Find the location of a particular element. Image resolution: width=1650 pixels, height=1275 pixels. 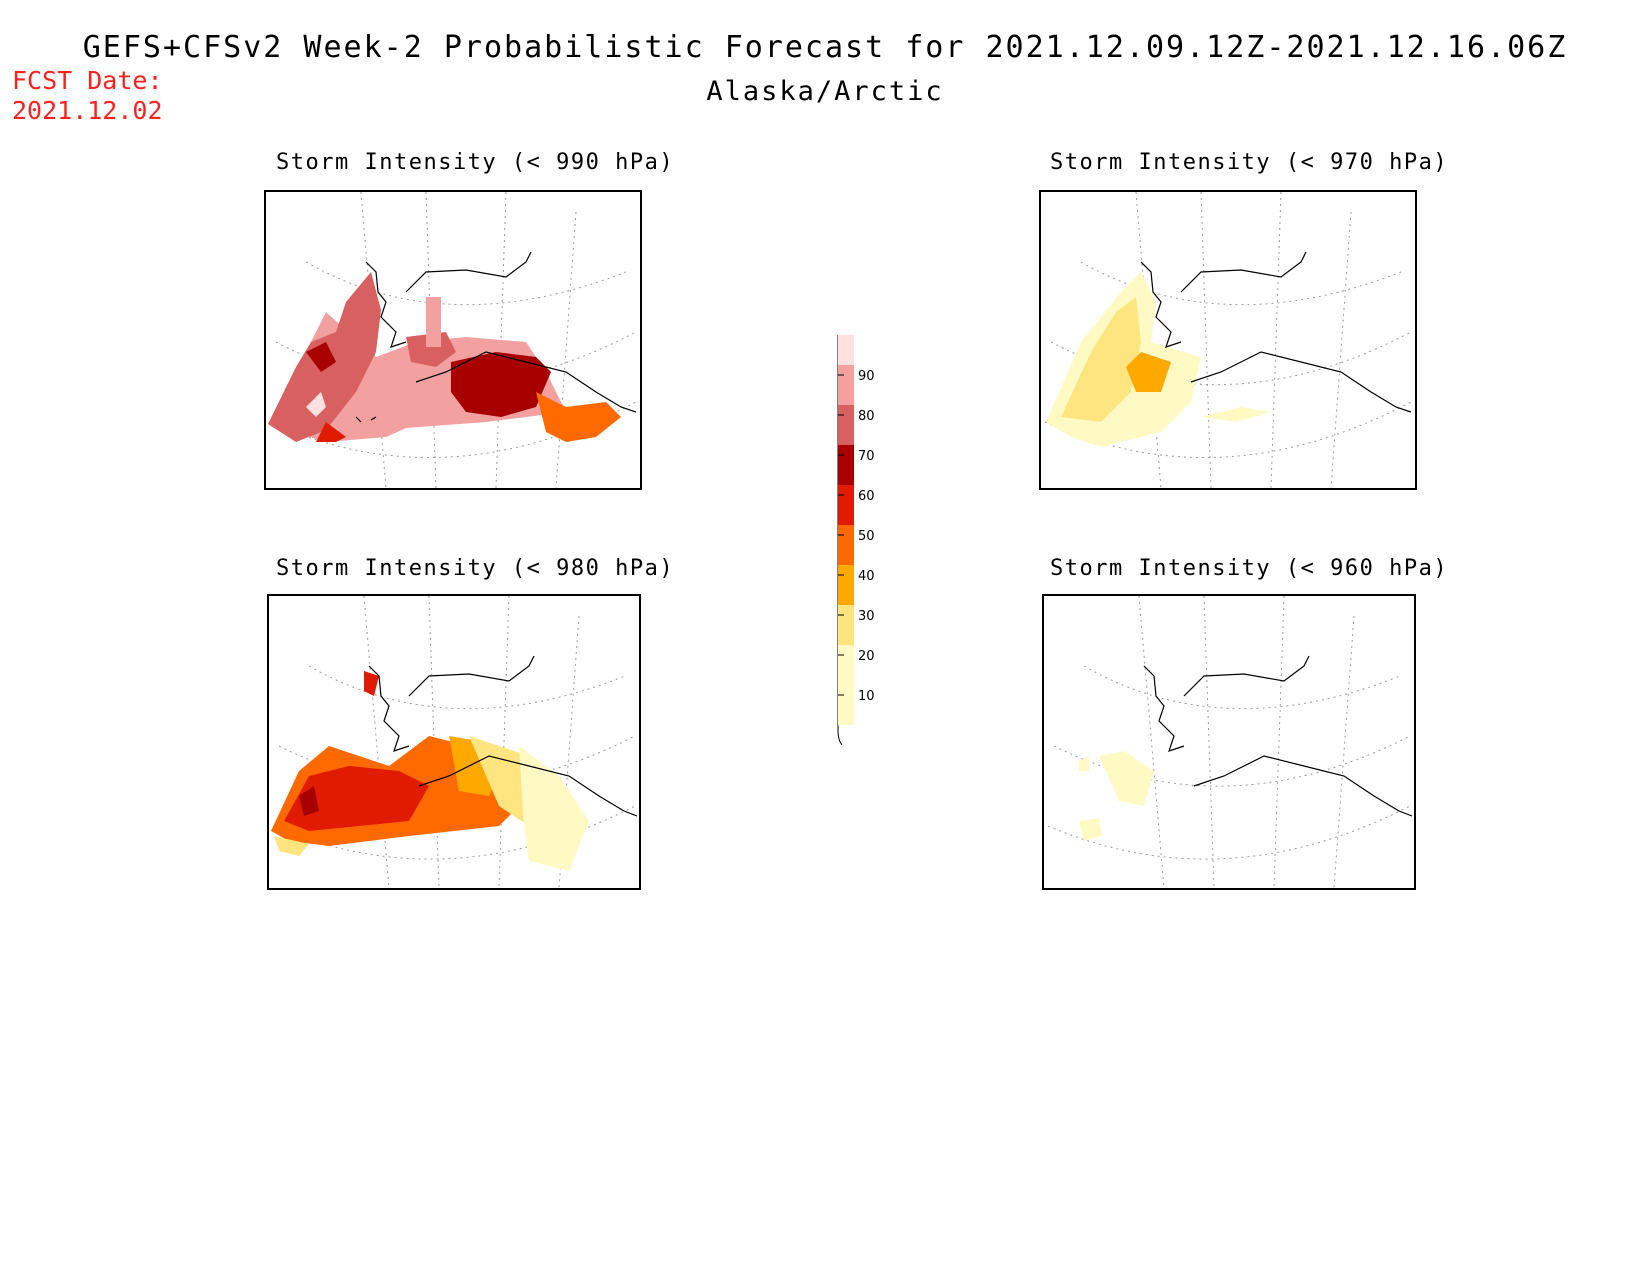

shade-p10c is located at coordinates (1084, 763).